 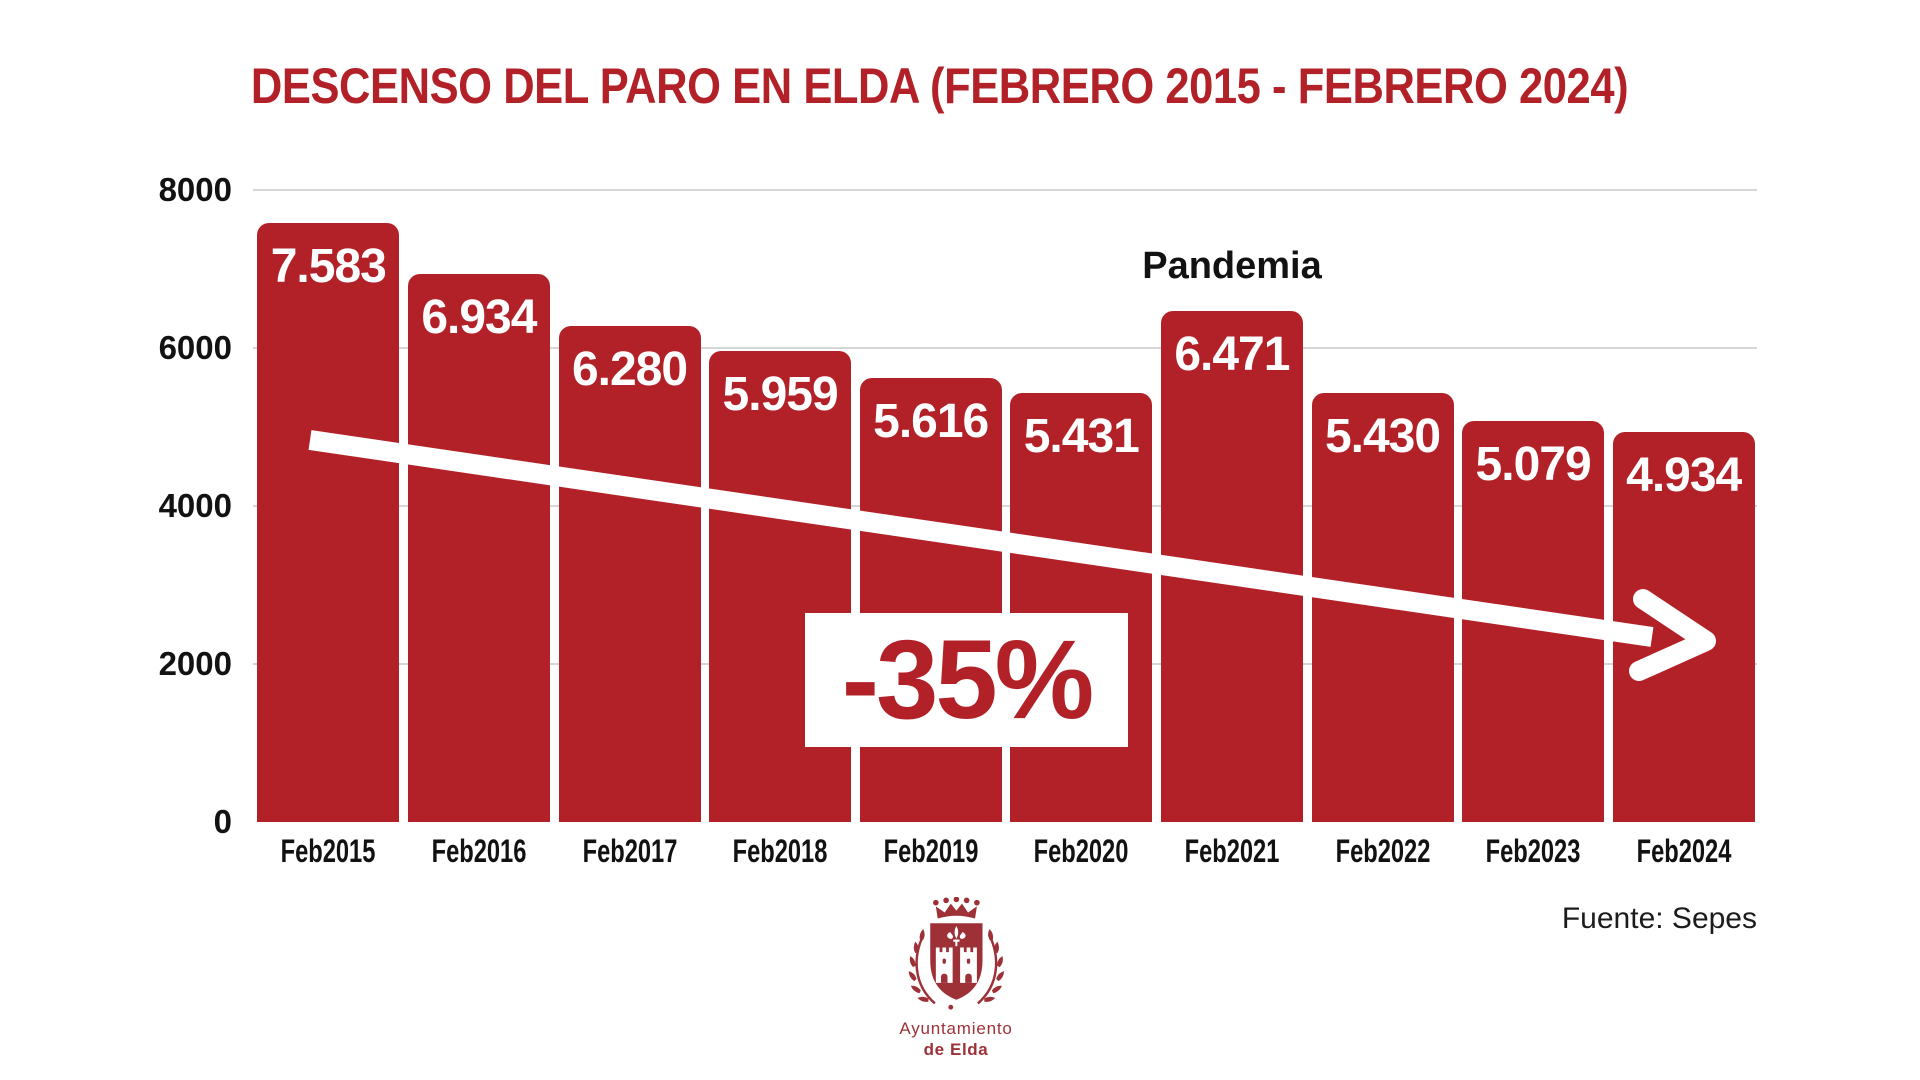 I want to click on bar-Feb2022: 5.430, so click(x=1382, y=607).